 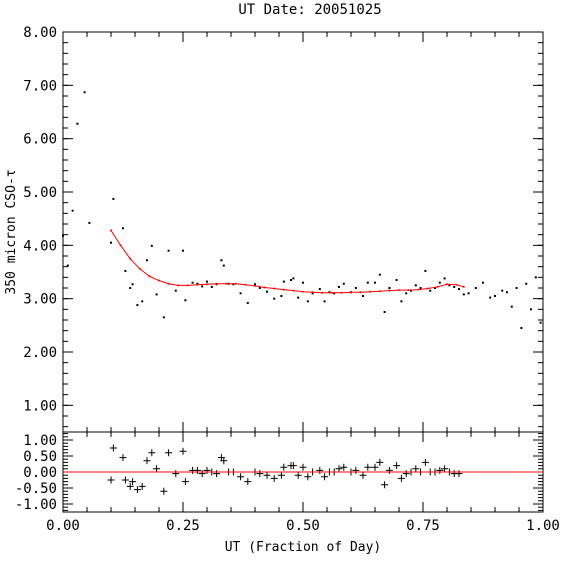 What do you see at coordinates (303, 547) in the screenshot?
I see `x-axis-label: UT (Fraction of Day)` at bounding box center [303, 547].